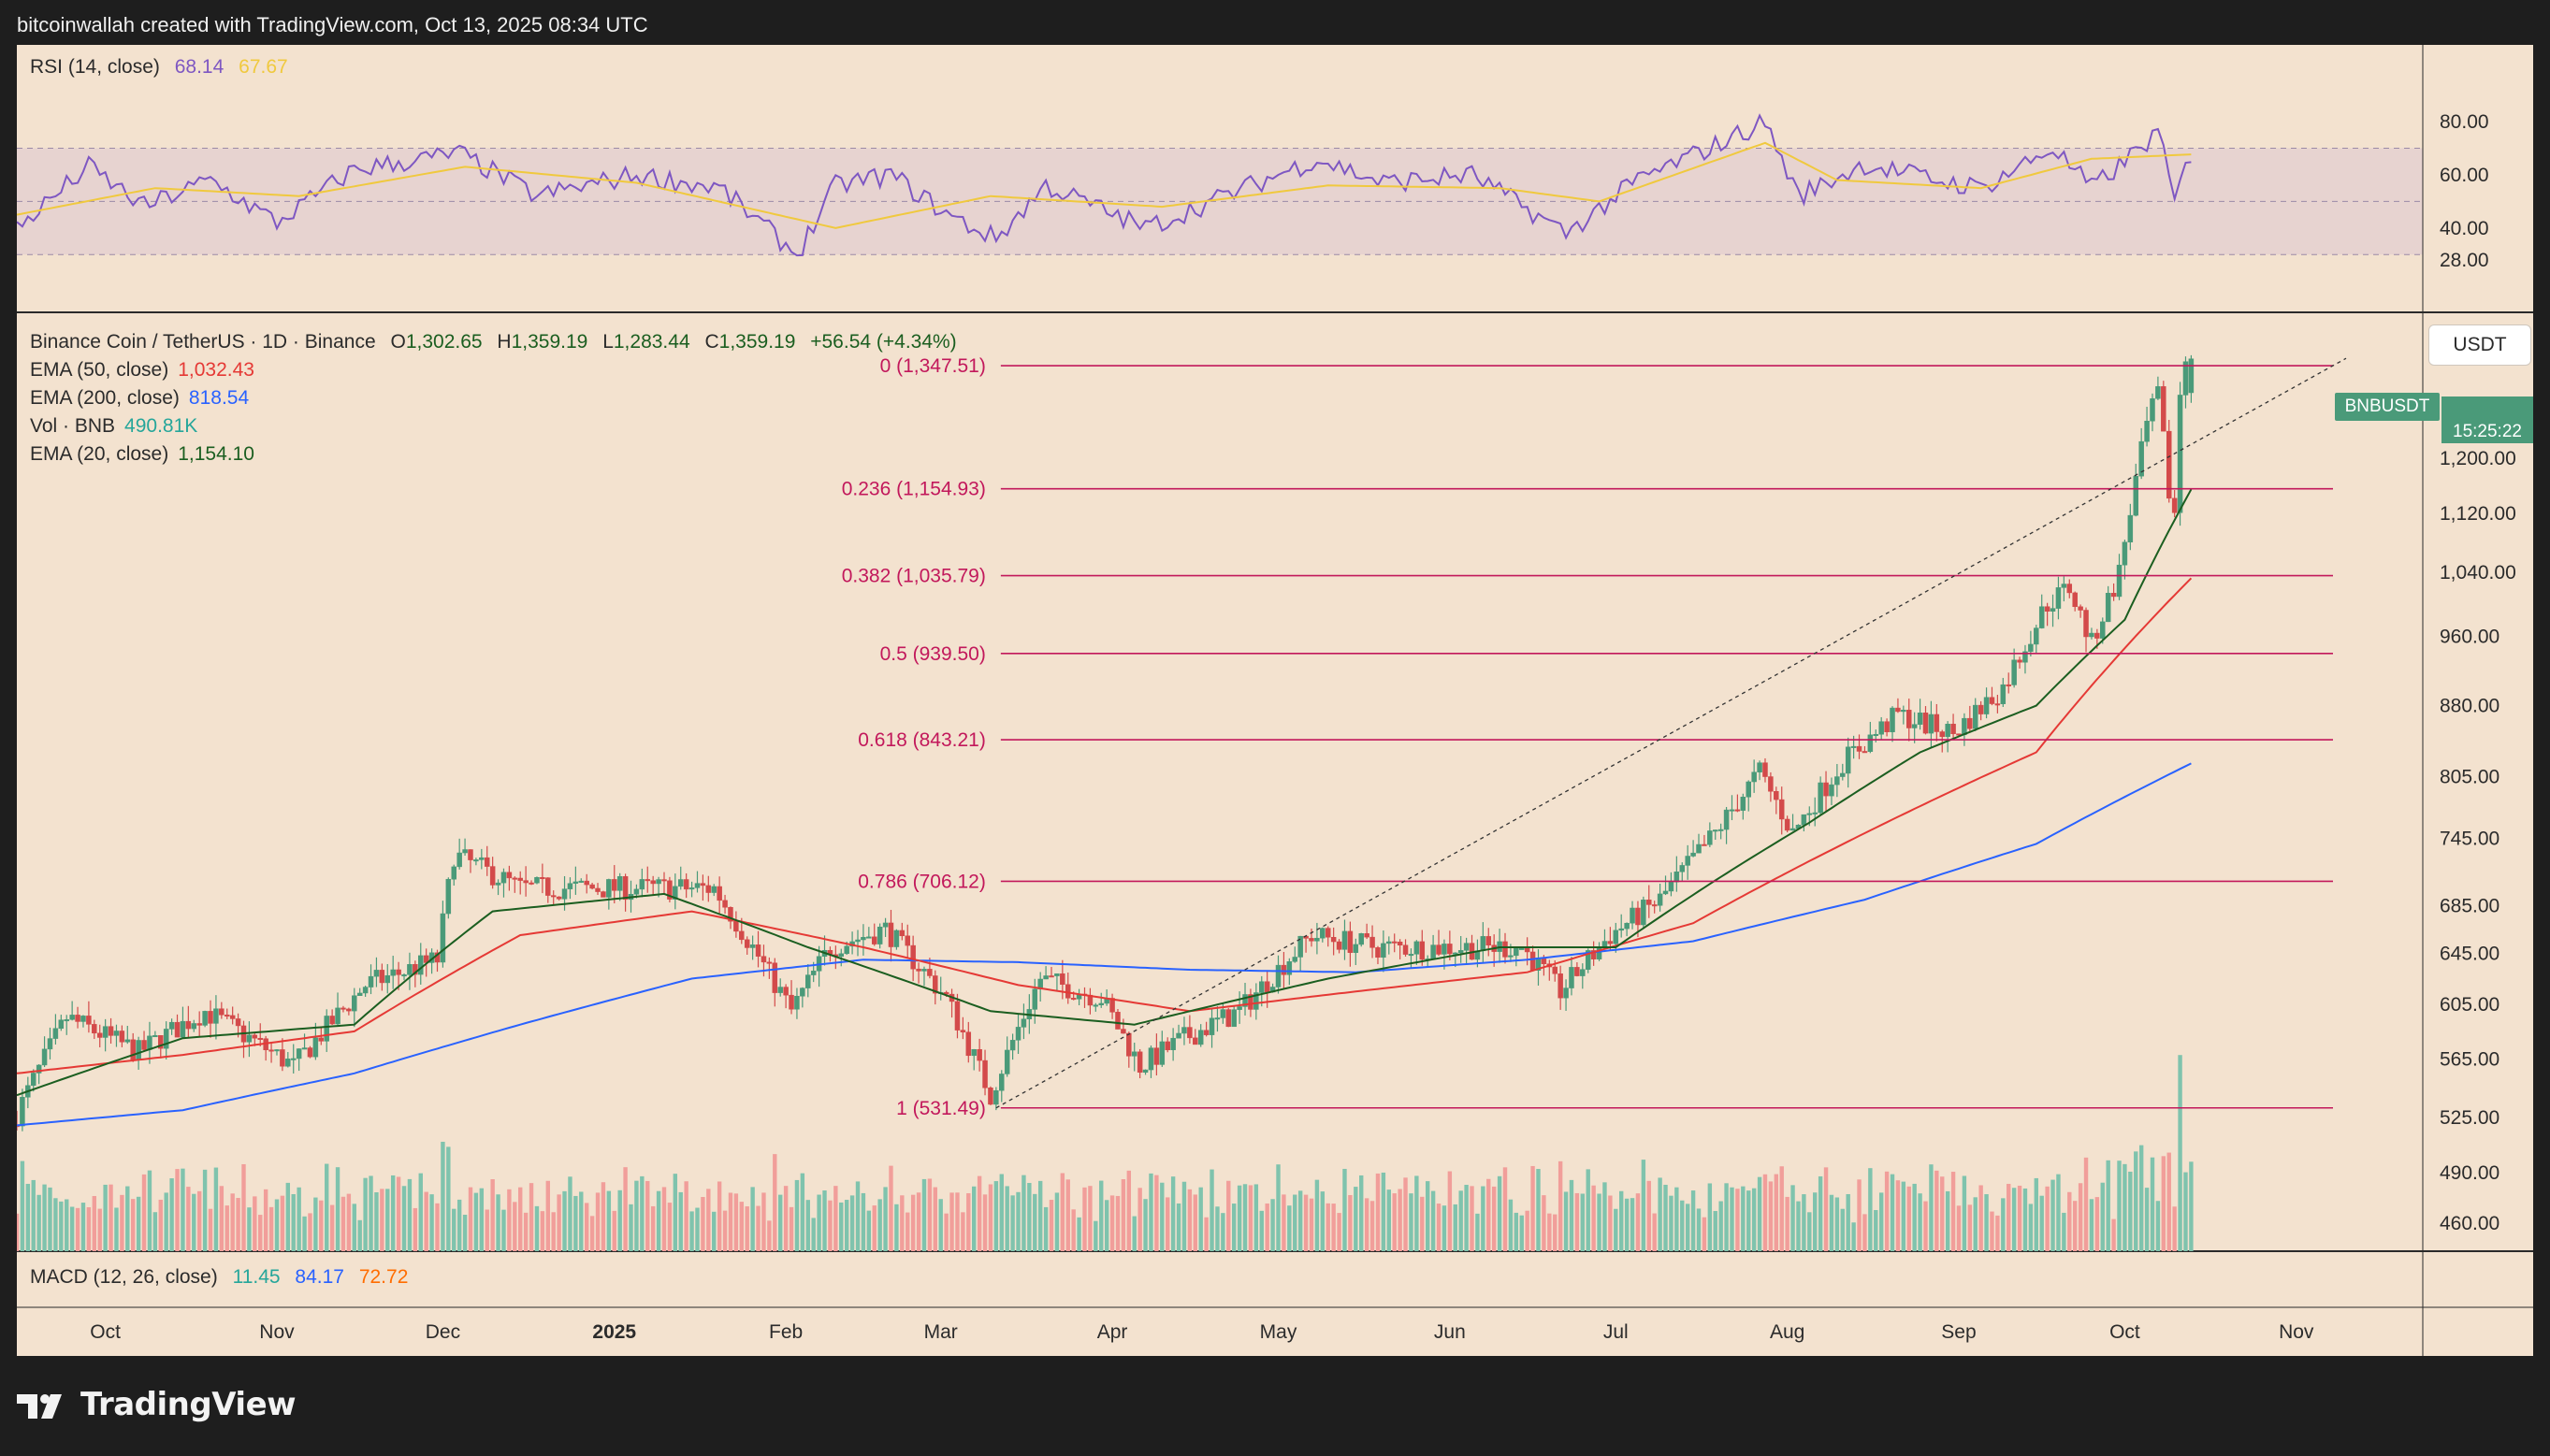 Image resolution: width=2550 pixels, height=1456 pixels. I want to click on rsi-axis-tick: 40.00, so click(2464, 228).